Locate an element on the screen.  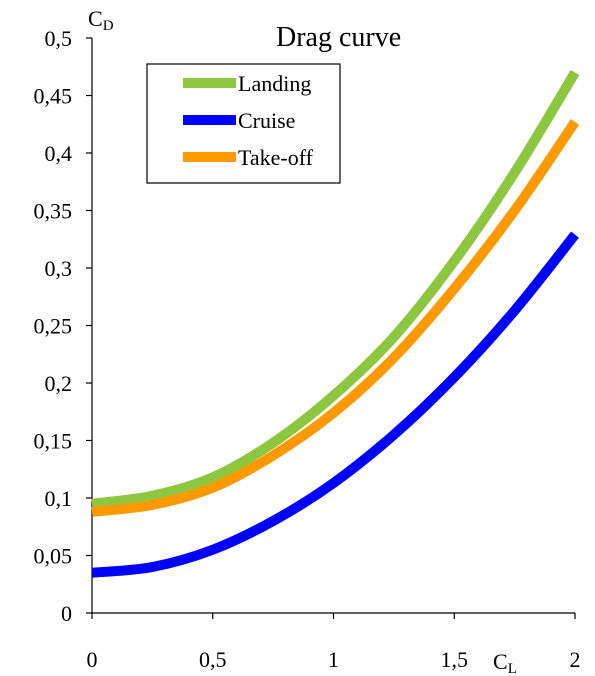
legend-label-landing: Landing is located at coordinates (274, 83).